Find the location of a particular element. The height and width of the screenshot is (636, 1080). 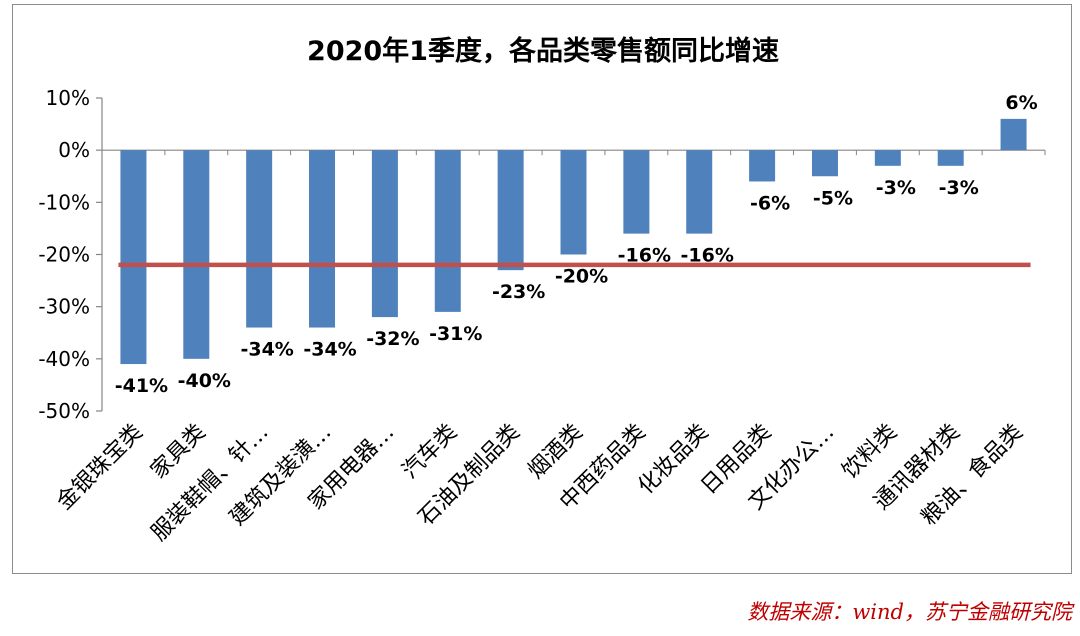

data-label: -31% is located at coordinates (455, 334).